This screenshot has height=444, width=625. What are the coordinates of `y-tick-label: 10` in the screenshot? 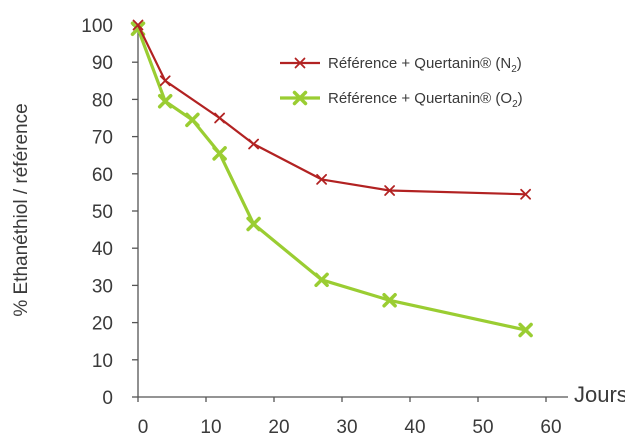 It's located at (102, 361).